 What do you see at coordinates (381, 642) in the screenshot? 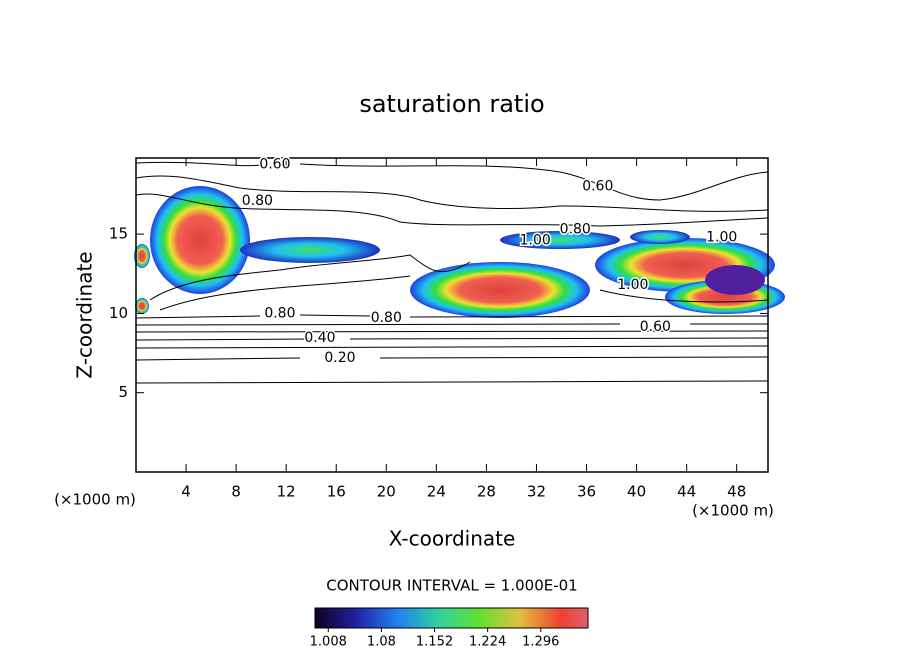
I see `colorbar-tick-label: 1.08` at bounding box center [381, 642].